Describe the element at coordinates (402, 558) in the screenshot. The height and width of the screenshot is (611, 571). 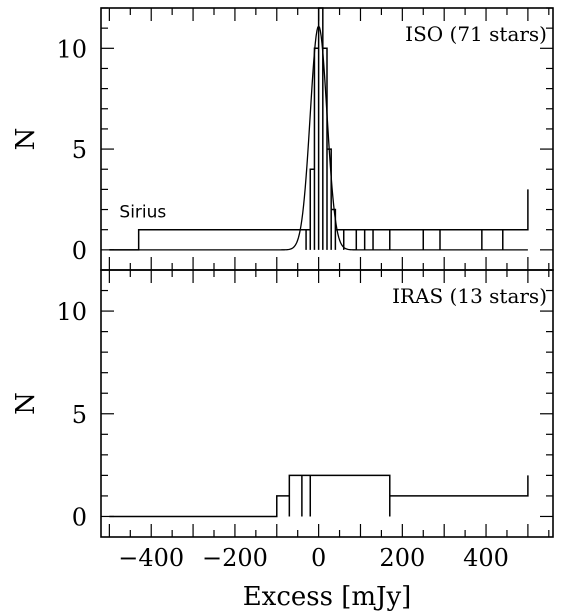
I see `x-tick-label: 200` at that location.